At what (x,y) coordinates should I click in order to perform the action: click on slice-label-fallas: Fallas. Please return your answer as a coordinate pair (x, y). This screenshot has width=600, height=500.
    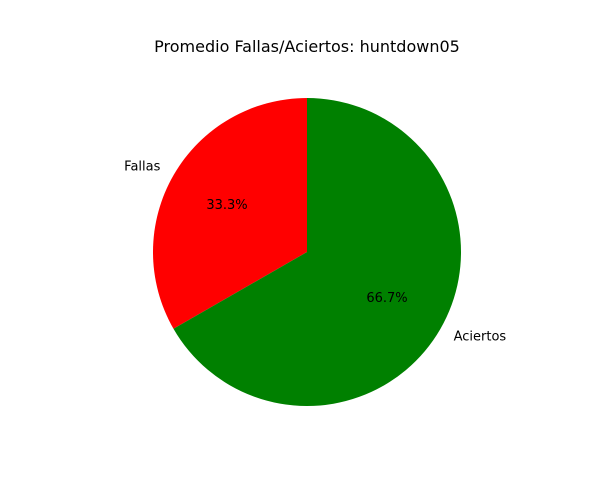
    Looking at the image, I should click on (142, 167).